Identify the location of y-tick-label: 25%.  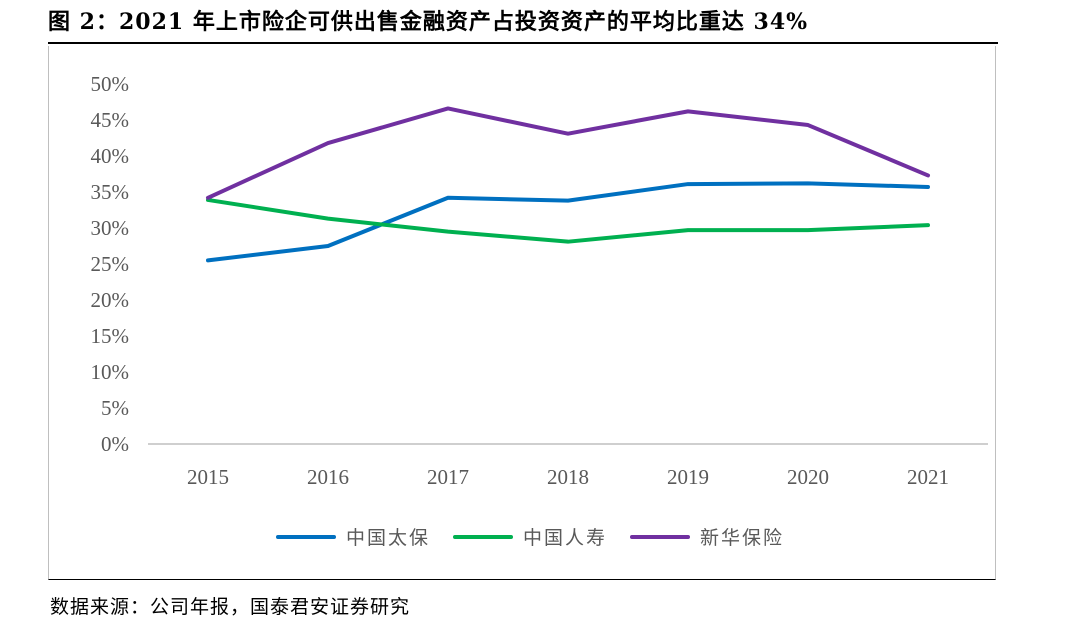
(110, 264).